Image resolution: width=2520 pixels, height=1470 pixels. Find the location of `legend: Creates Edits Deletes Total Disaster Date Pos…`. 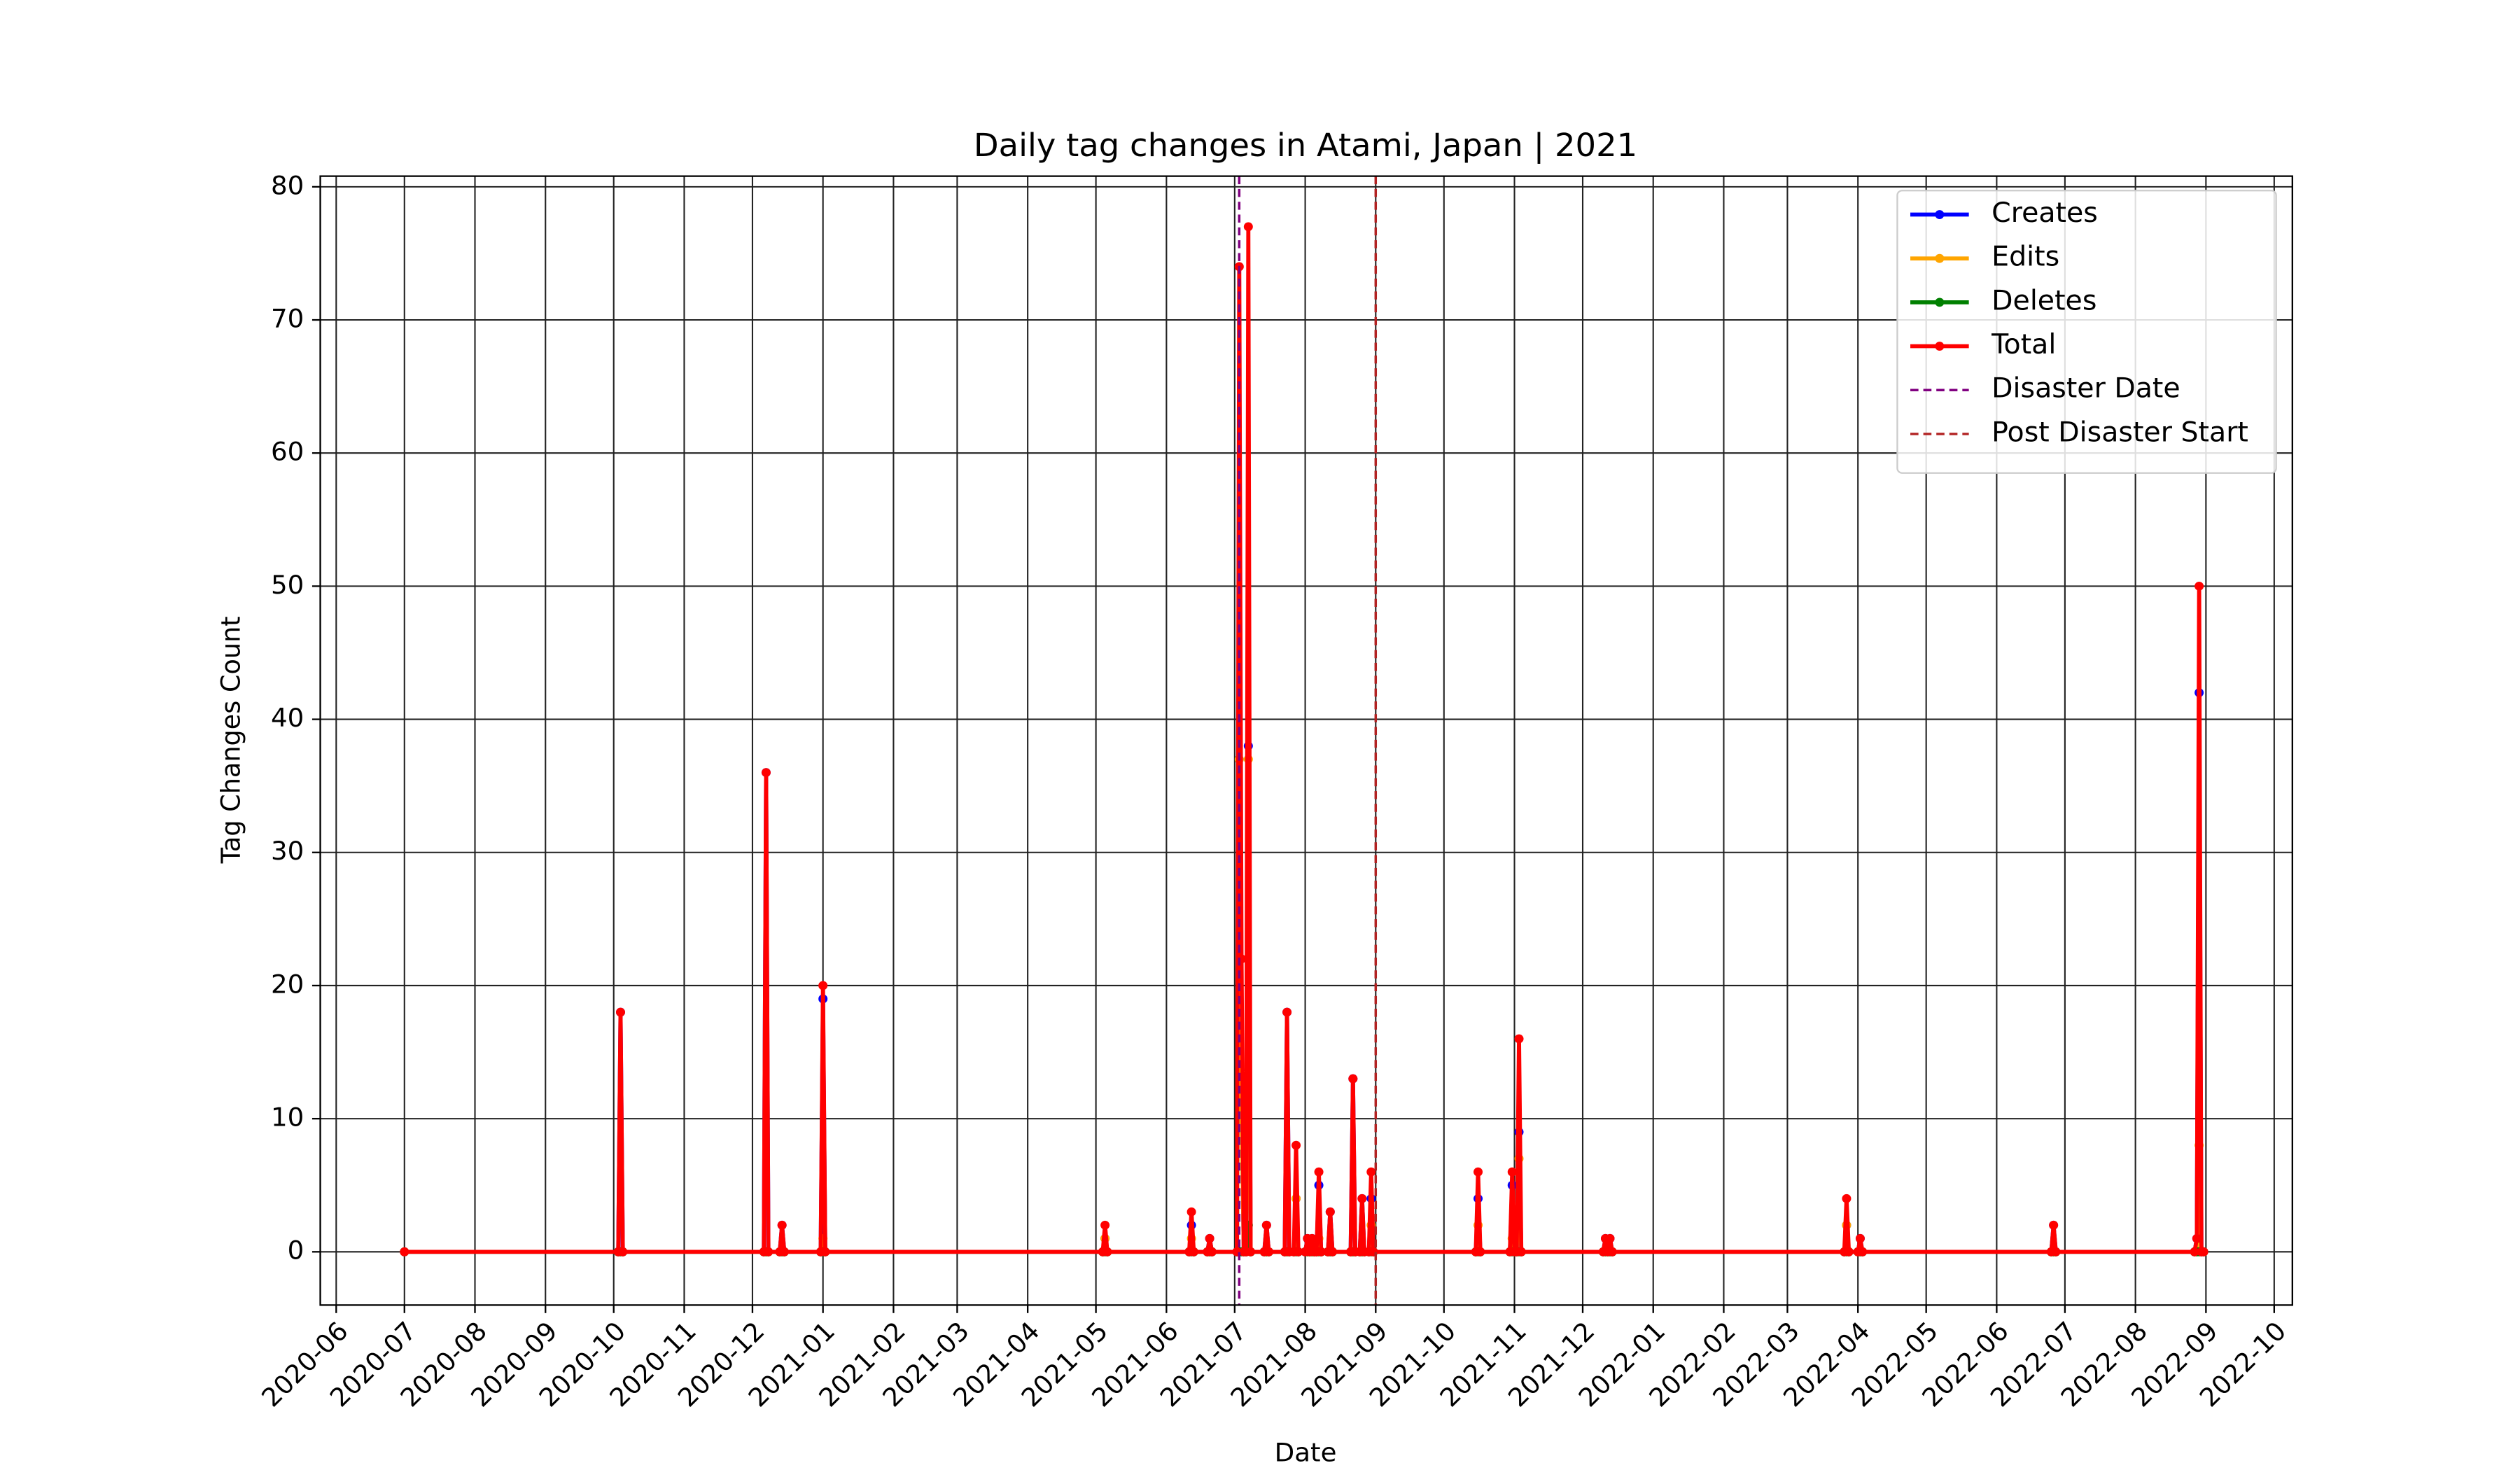

legend: Creates Edits Deletes Total Disaster Date Pos… is located at coordinates (2086, 332).